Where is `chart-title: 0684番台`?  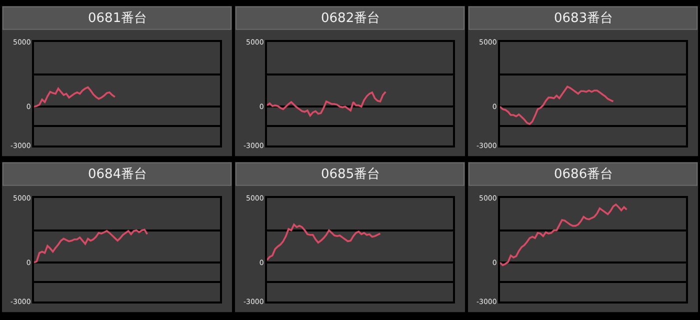
chart-title: 0684番台 is located at coordinates (118, 174).